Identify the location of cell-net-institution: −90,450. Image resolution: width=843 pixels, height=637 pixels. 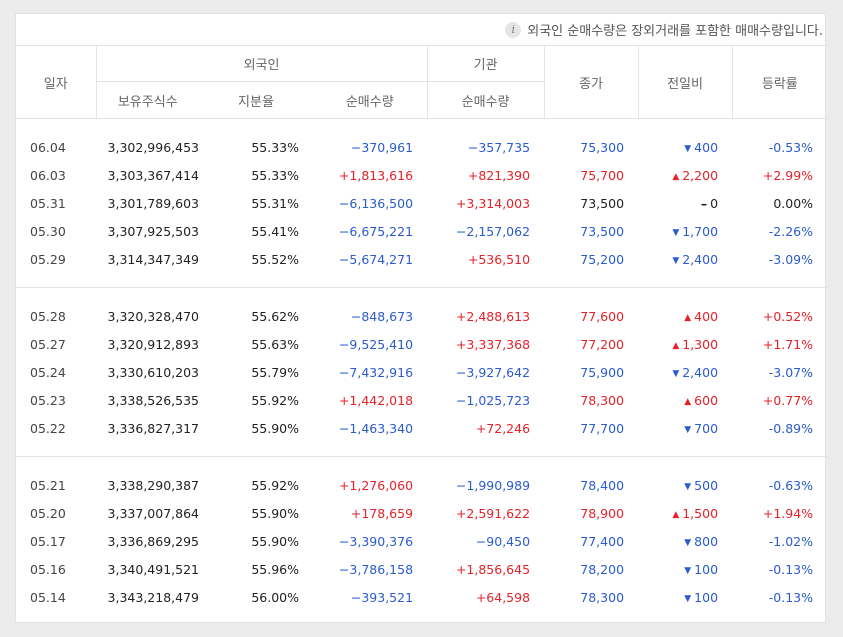
(503, 541).